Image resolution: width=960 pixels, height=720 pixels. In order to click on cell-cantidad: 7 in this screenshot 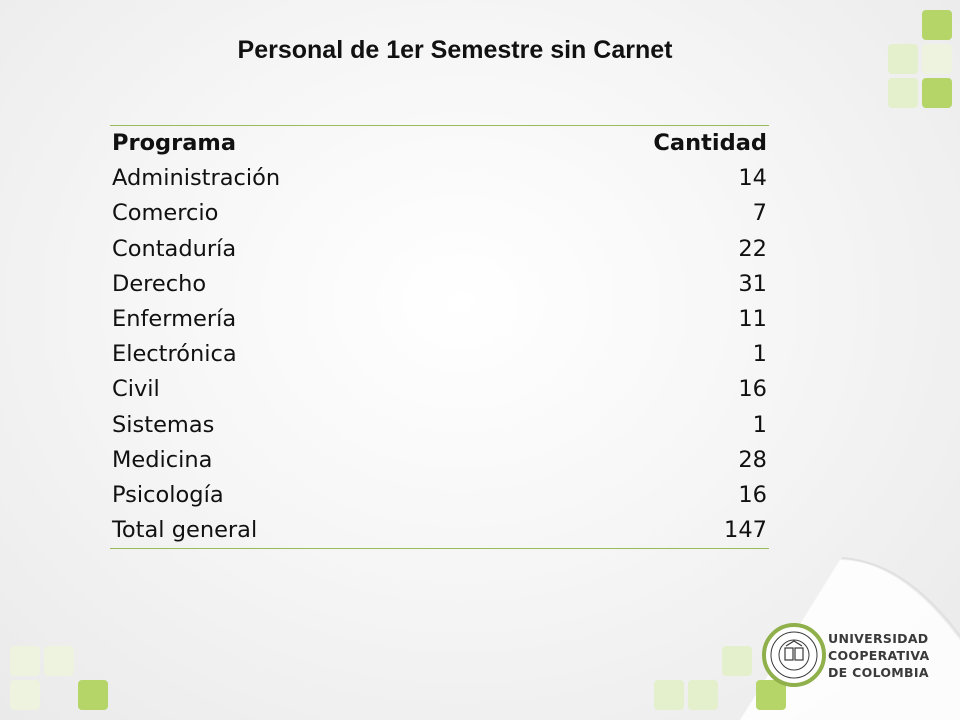, I will do `click(759, 213)`.